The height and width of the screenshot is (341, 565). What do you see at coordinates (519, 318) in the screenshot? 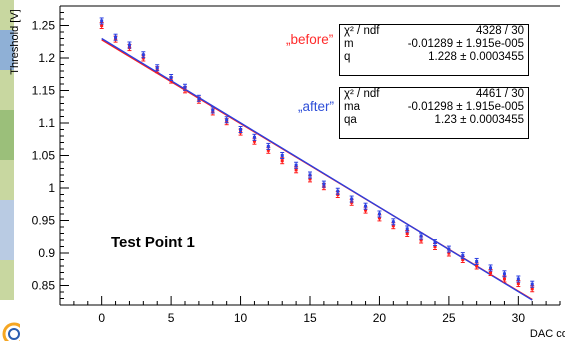
I see `x-tick-label: 30` at bounding box center [519, 318].